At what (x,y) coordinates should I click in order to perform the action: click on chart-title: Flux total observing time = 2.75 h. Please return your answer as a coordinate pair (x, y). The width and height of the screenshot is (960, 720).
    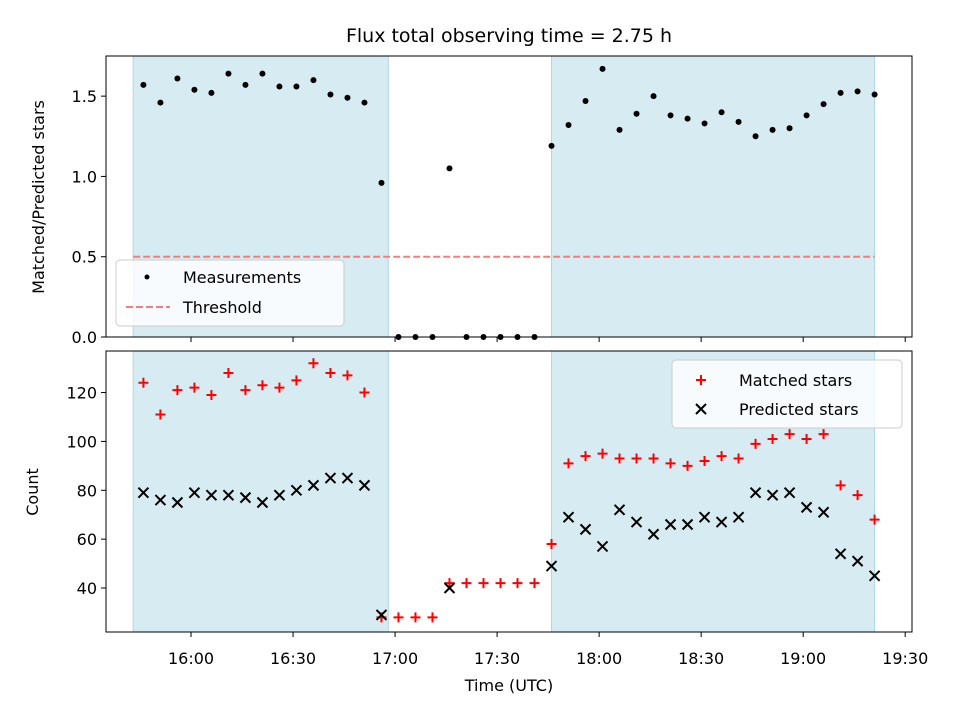
    Looking at the image, I should click on (509, 36).